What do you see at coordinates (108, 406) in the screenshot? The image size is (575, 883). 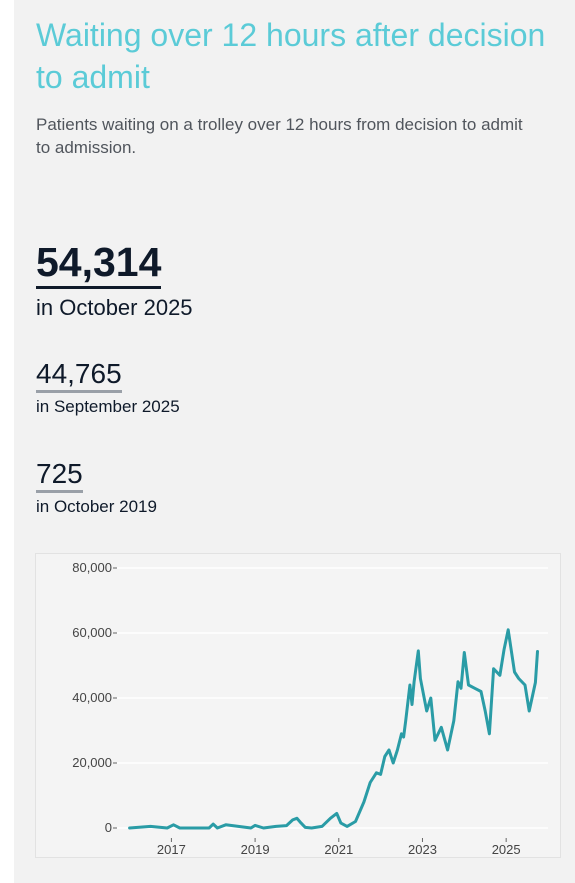 I see `stat-previous-month-label: in September 2025` at bounding box center [108, 406].